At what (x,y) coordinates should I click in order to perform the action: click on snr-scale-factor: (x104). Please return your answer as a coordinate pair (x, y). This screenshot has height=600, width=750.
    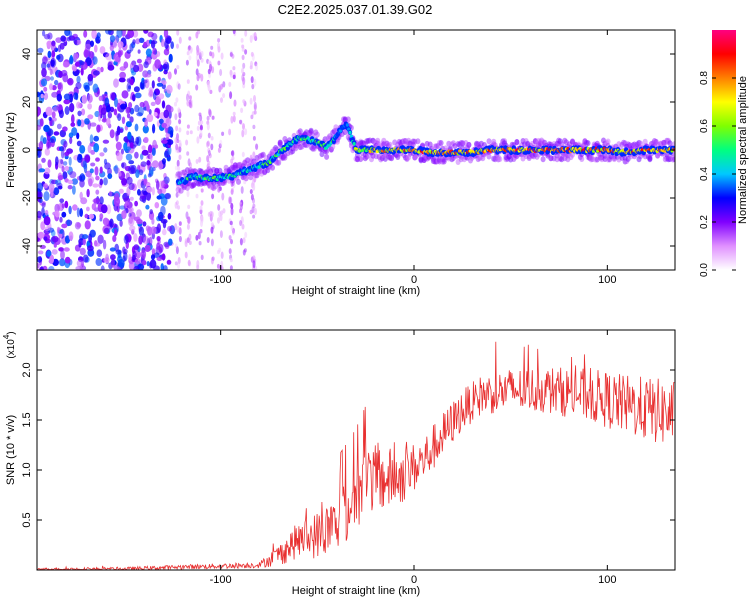
    Looking at the image, I should click on (9, 344).